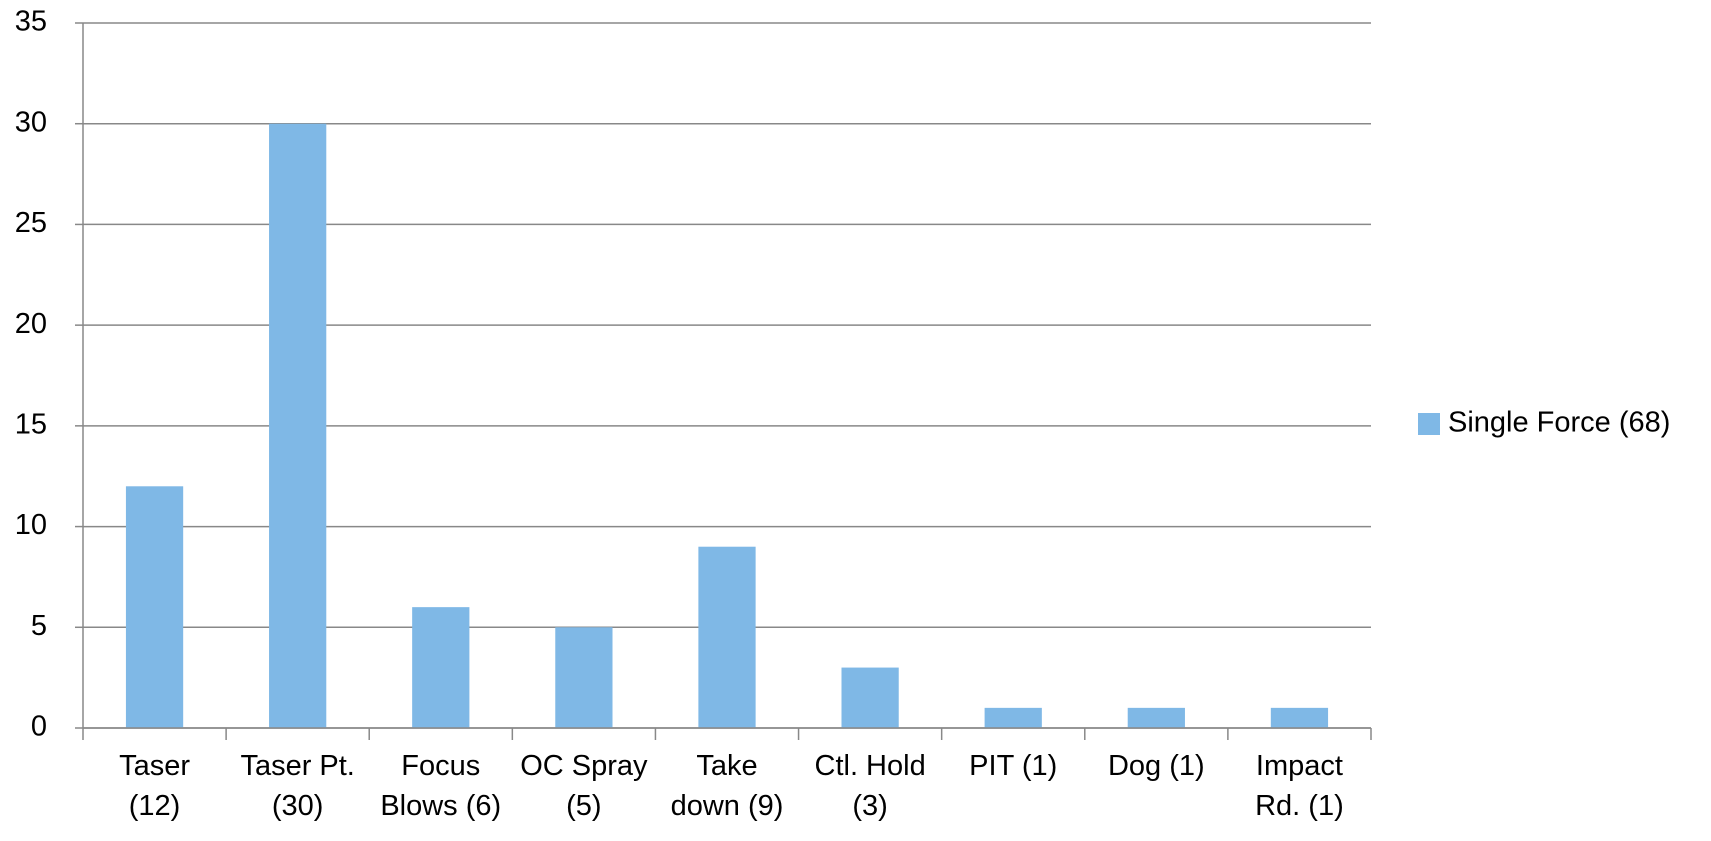 The height and width of the screenshot is (841, 1711). I want to click on y-tick-label: 10, so click(31, 525).